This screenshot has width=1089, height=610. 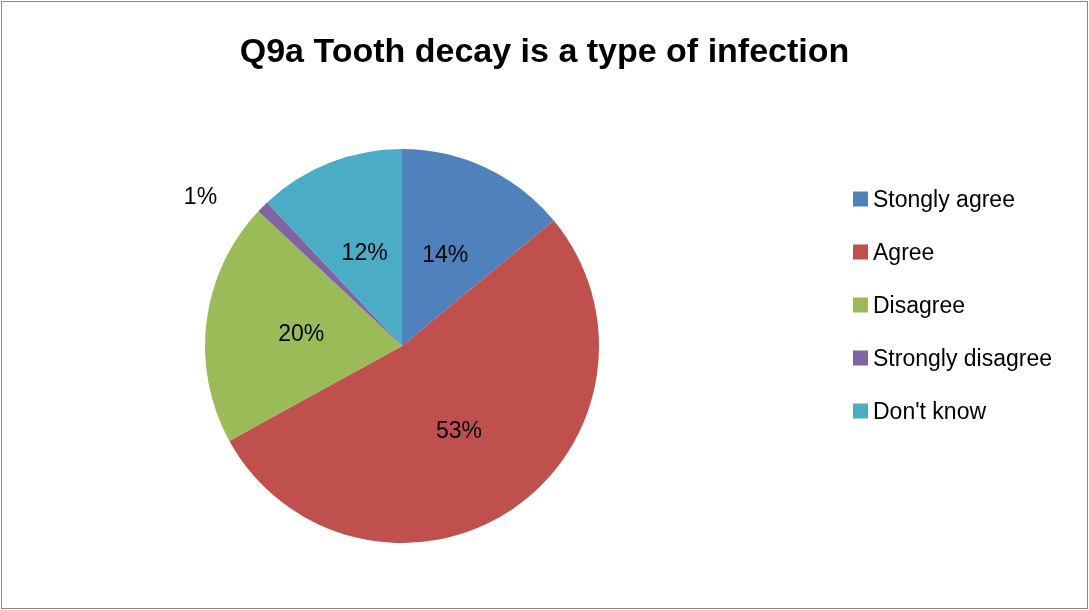 I want to click on legend-label: Strongly disagree, so click(x=963, y=358).